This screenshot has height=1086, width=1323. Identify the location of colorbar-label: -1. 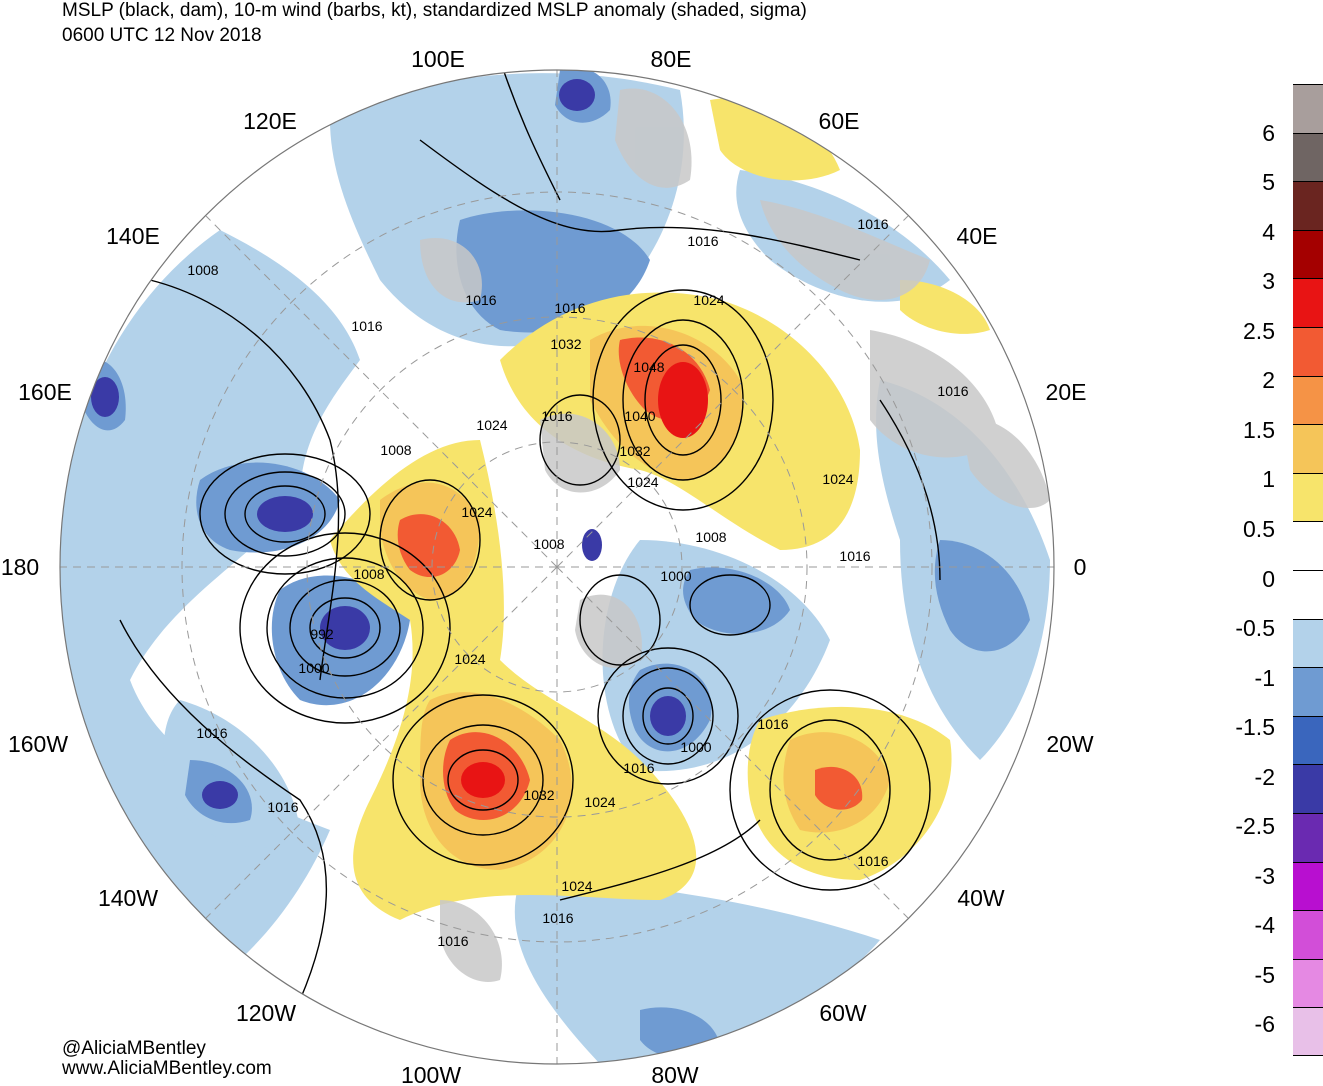
(1264, 677).